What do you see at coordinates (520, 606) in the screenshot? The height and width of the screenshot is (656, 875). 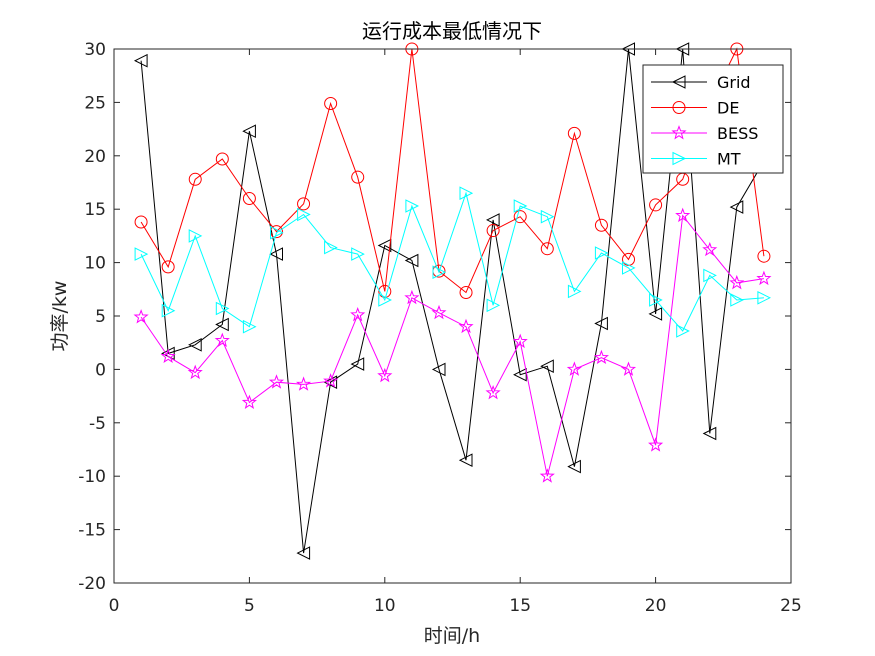 I see `x-tick-label: 15` at bounding box center [520, 606].